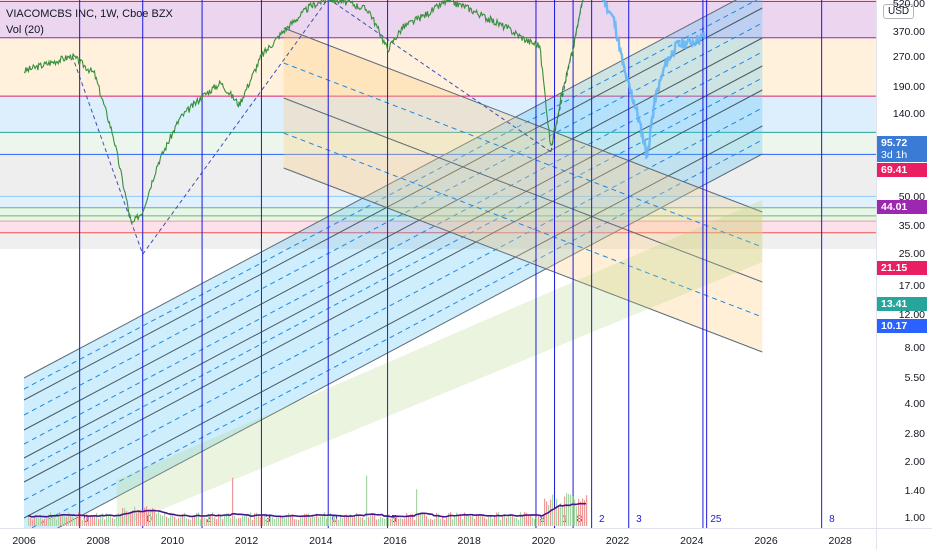 The image size is (932, 550). Describe the element at coordinates (914, 518) in the screenshot. I see `price-tick-label: 1.00` at that location.